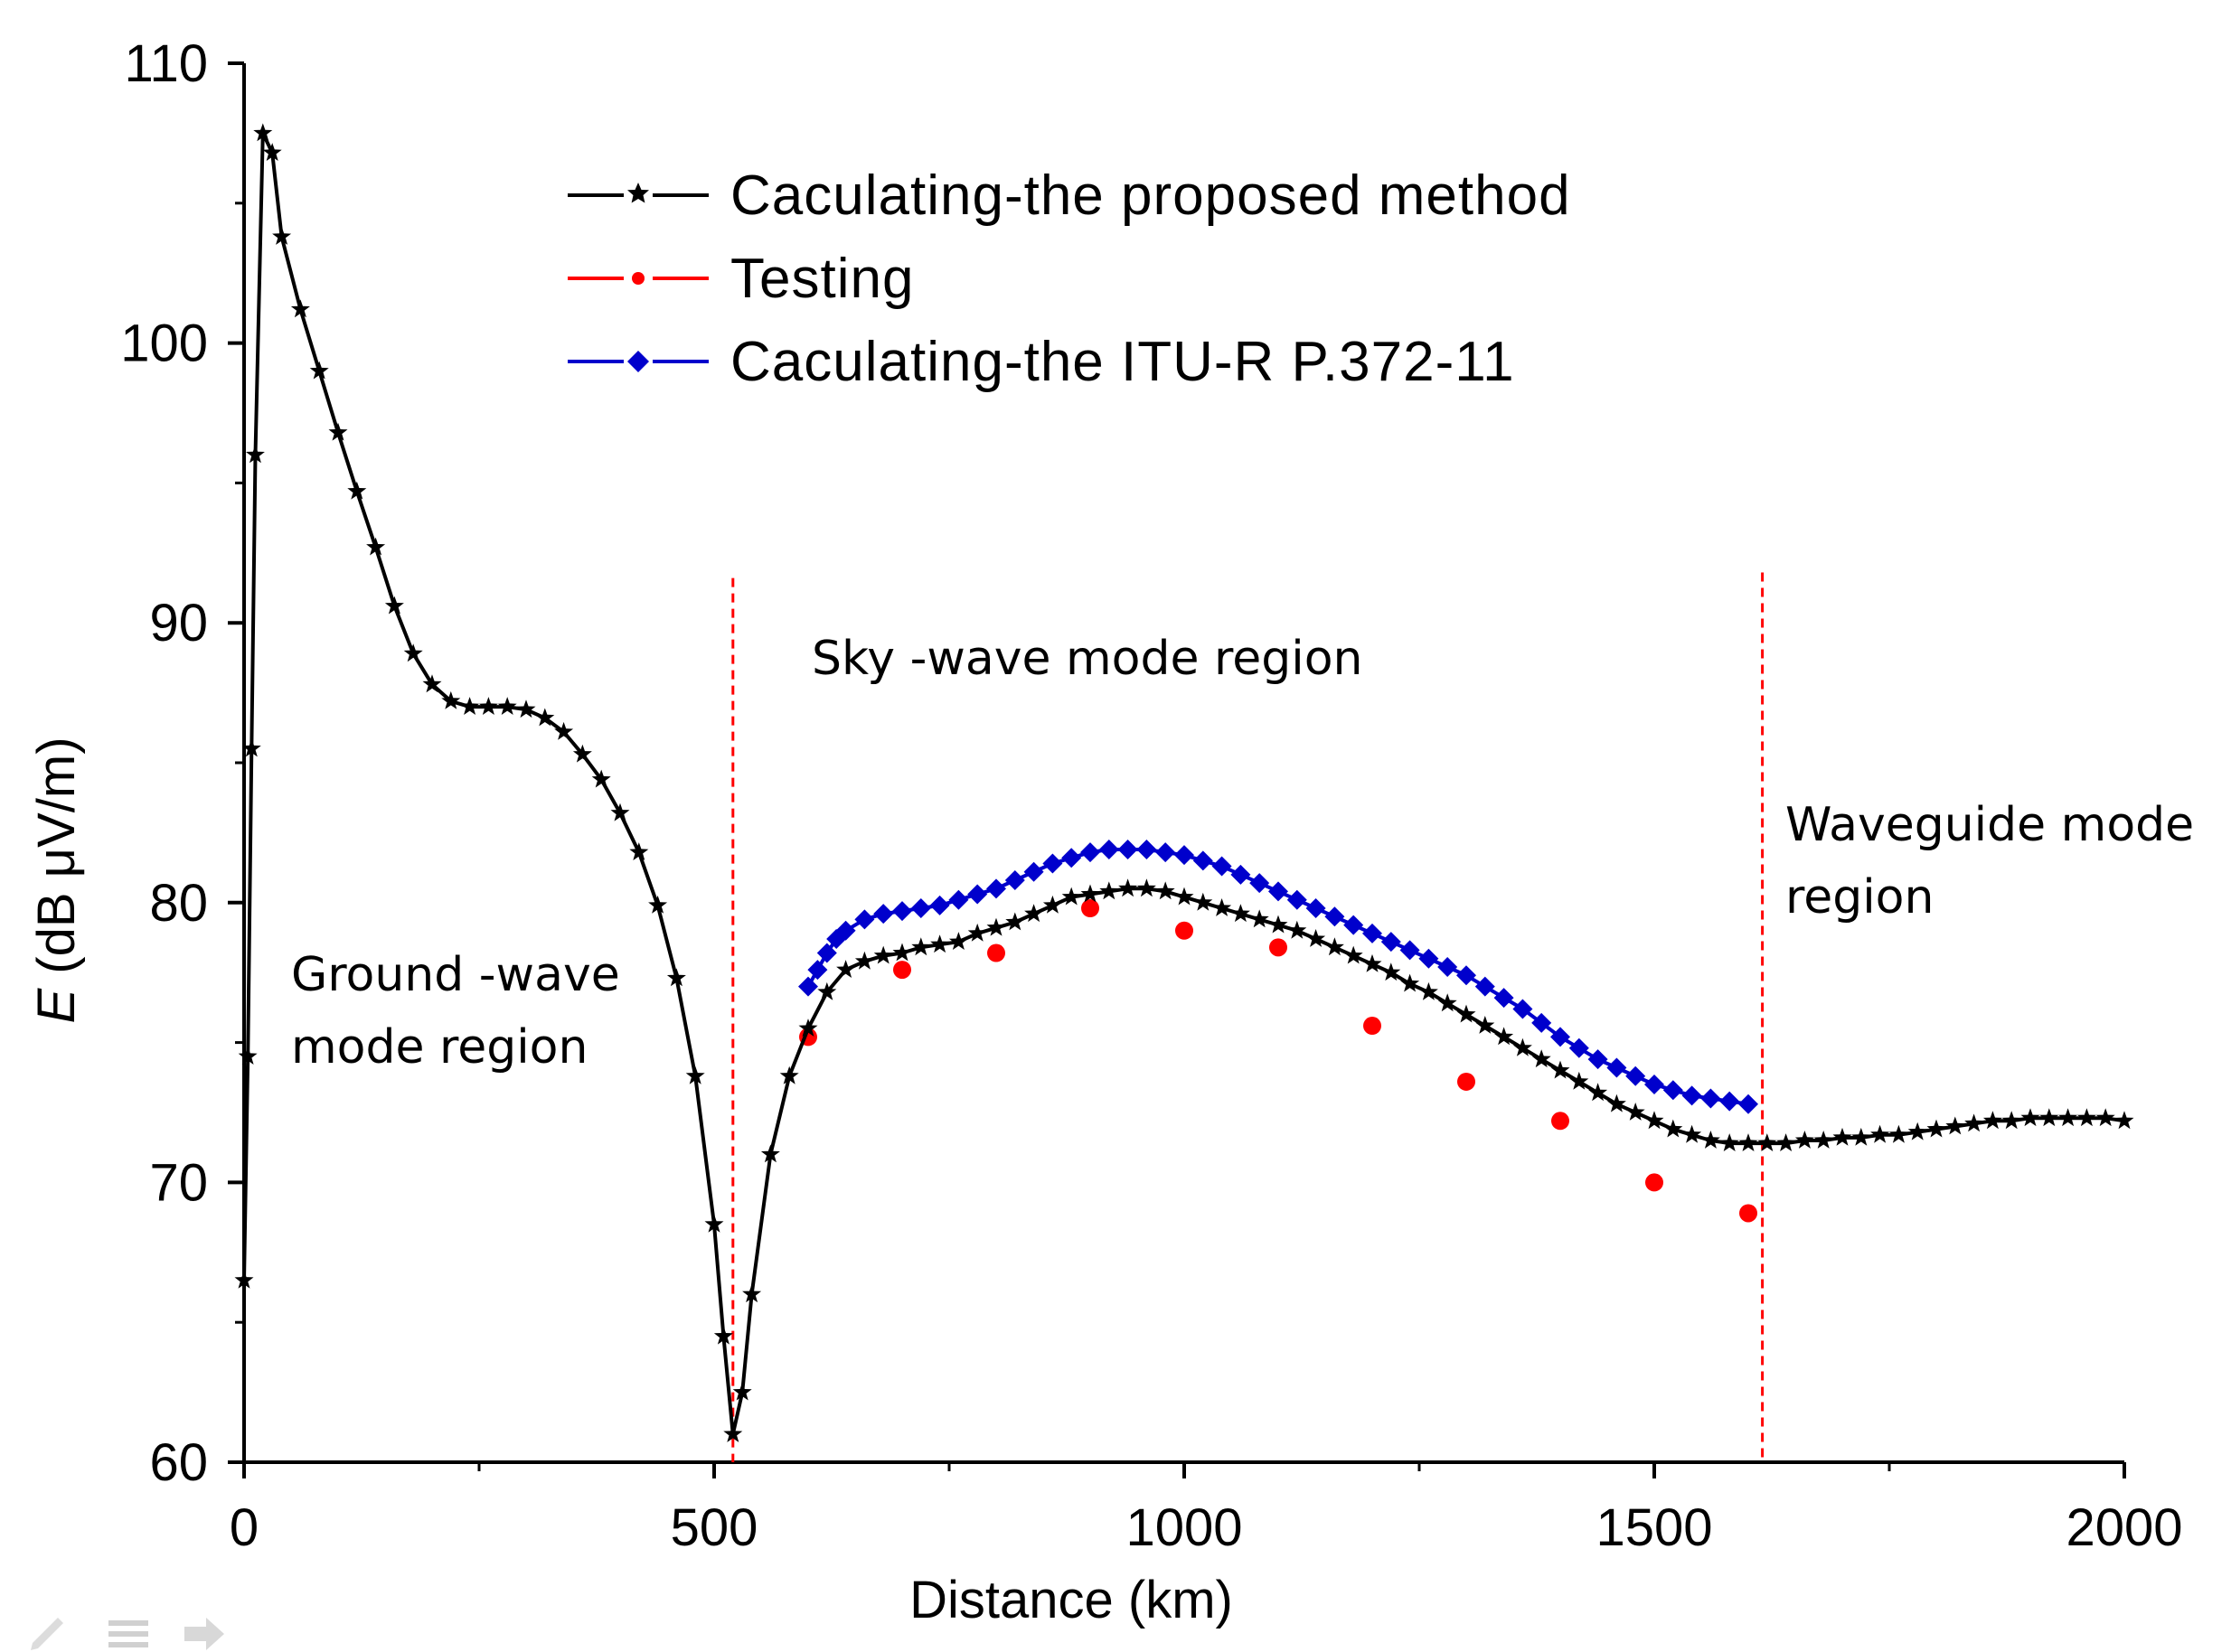 The height and width of the screenshot is (1652, 2231). I want to click on arrow-right-icon, so click(204, 1634).